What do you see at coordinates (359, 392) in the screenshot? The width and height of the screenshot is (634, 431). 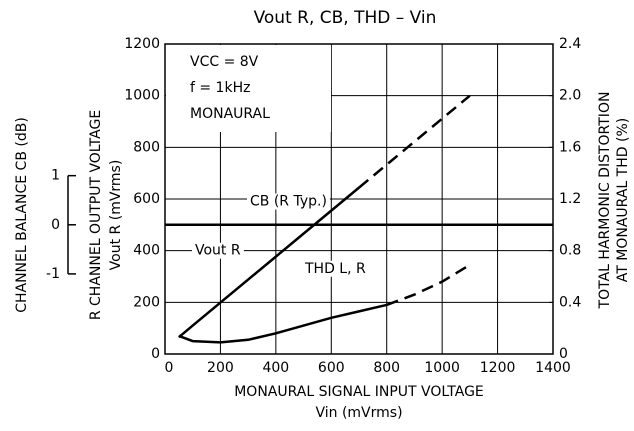 I see `x-axis-label: MONAURAL SIGNAL INPUT VOLTAGE` at bounding box center [359, 392].